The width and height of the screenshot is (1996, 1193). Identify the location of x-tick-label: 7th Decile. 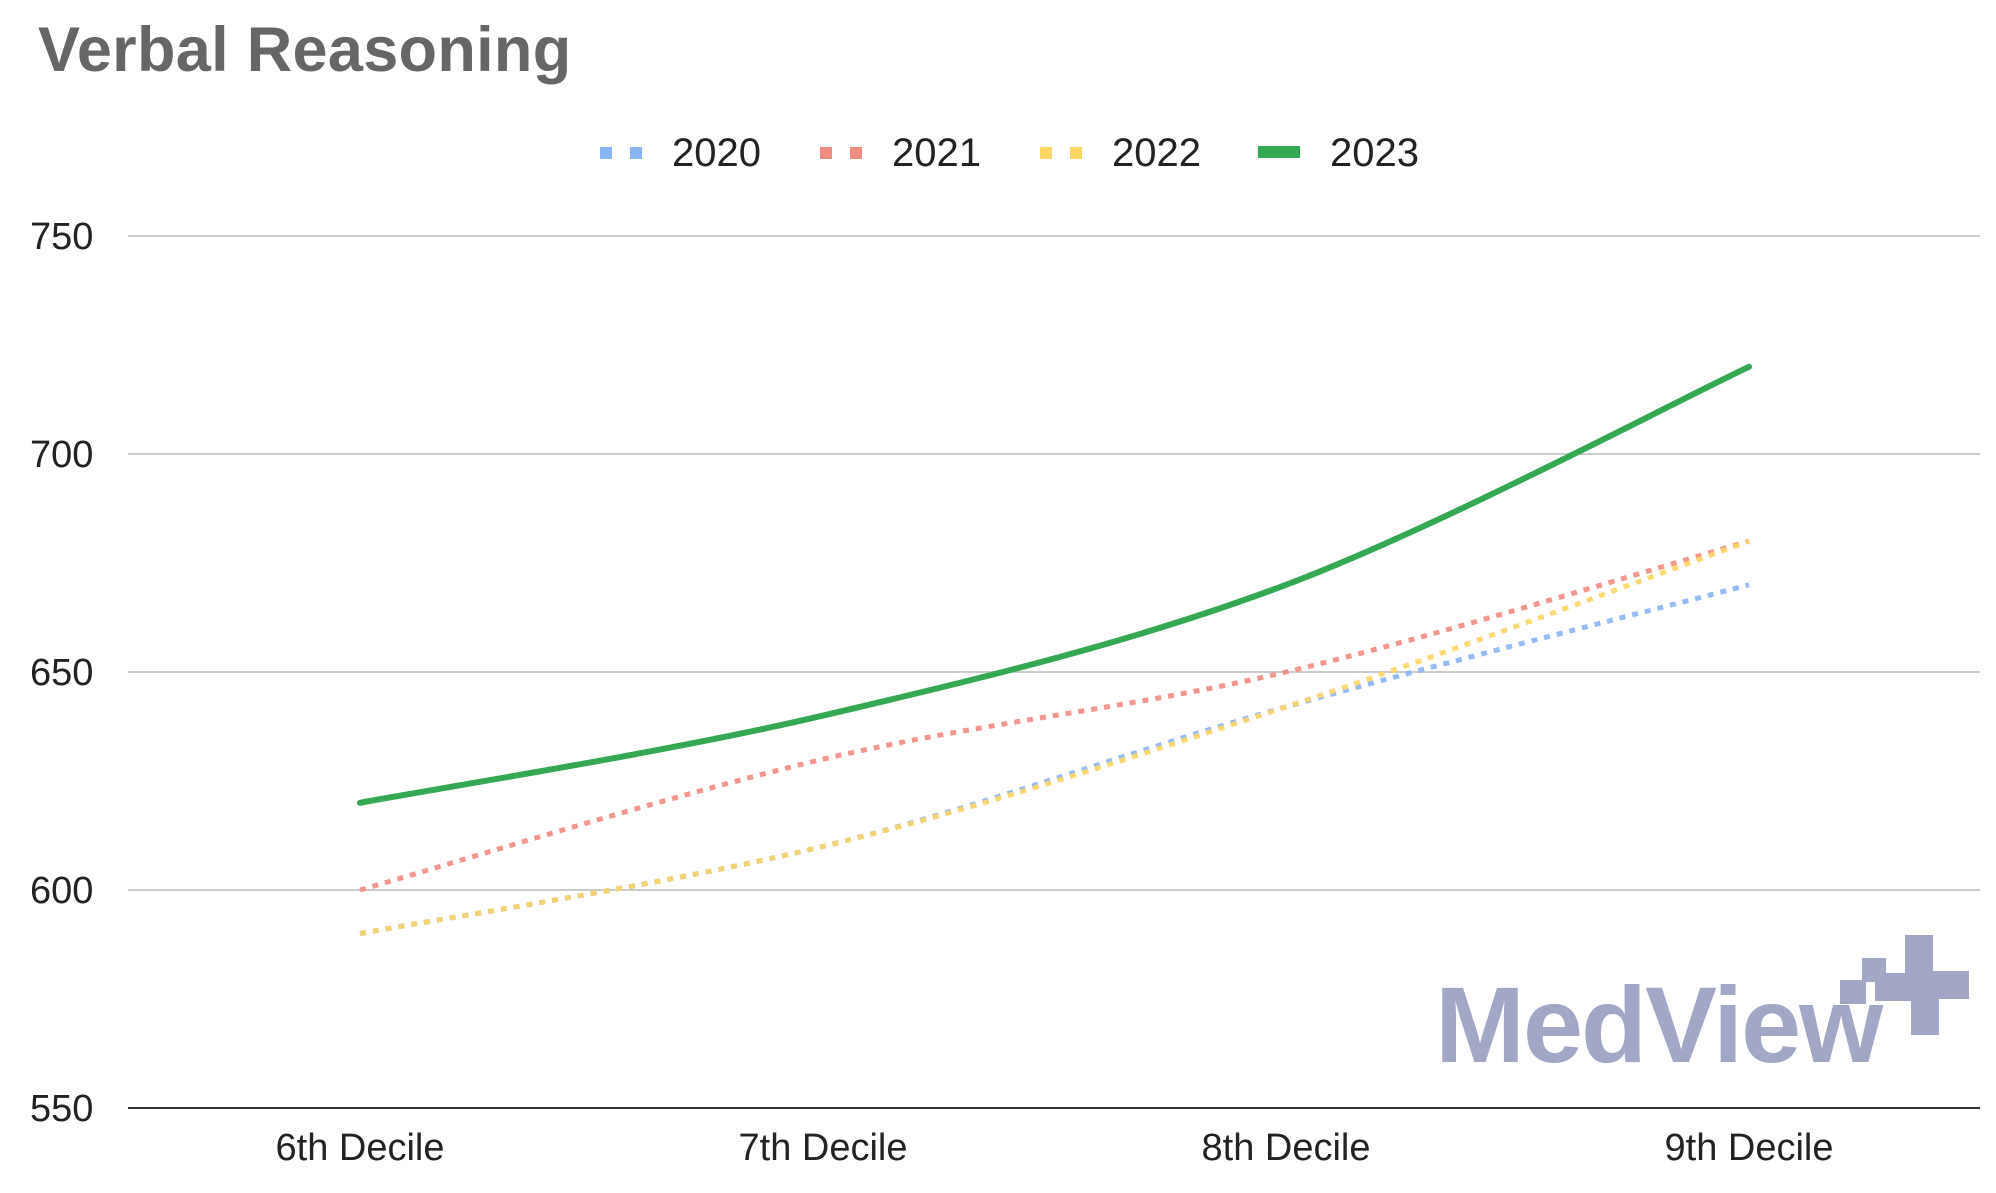
(823, 1148).